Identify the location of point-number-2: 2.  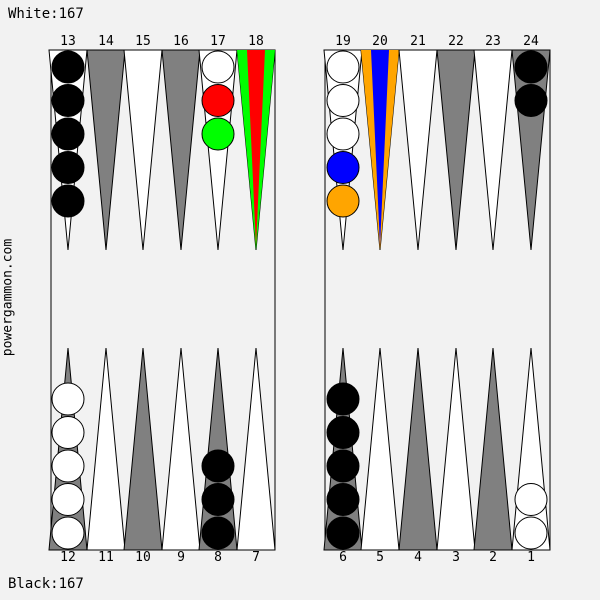
(493, 557).